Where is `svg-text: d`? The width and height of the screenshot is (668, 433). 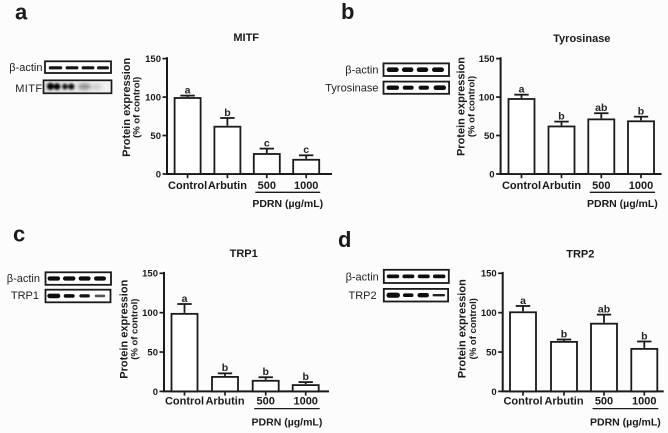
svg-text: d is located at coordinates (344, 239).